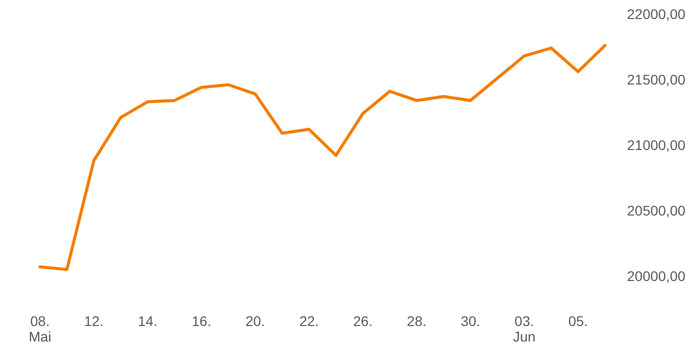 Image resolution: width=700 pixels, height=350 pixels. What do you see at coordinates (470, 321) in the screenshot?
I see `x-tick-label: 30.` at bounding box center [470, 321].